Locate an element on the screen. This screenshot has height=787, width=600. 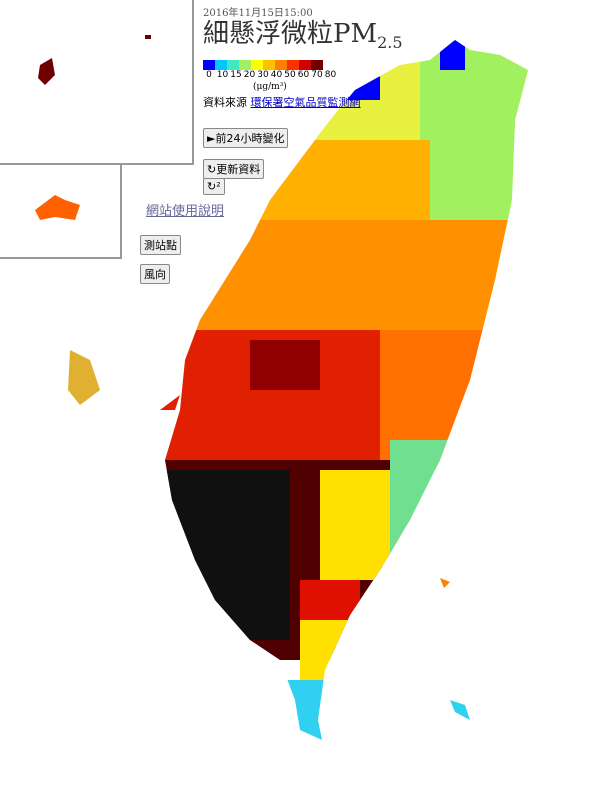
legend-tick: 15 is located at coordinates (236, 75).